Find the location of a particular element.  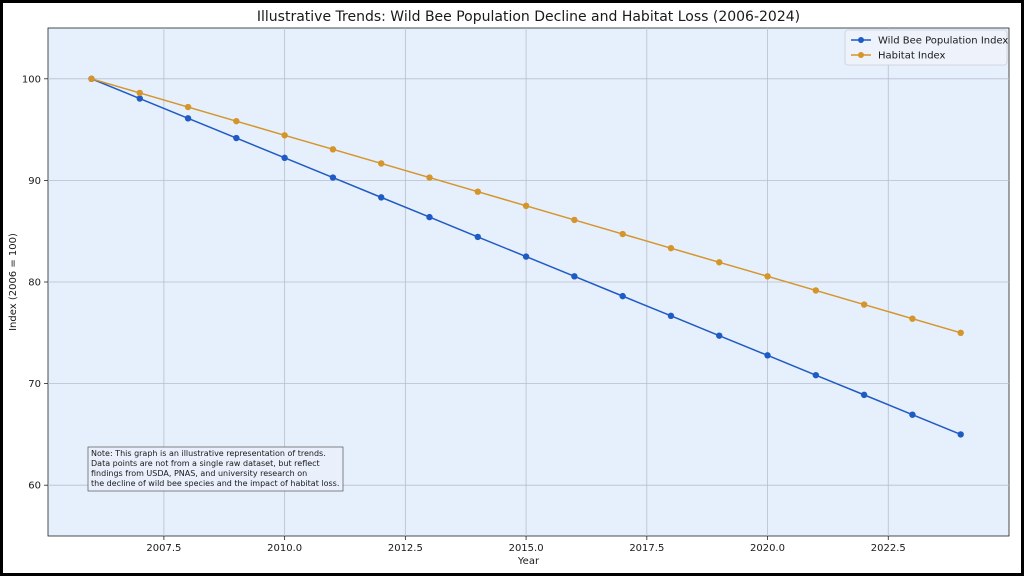

x-tick-label: 2022.5 is located at coordinates (888, 548).